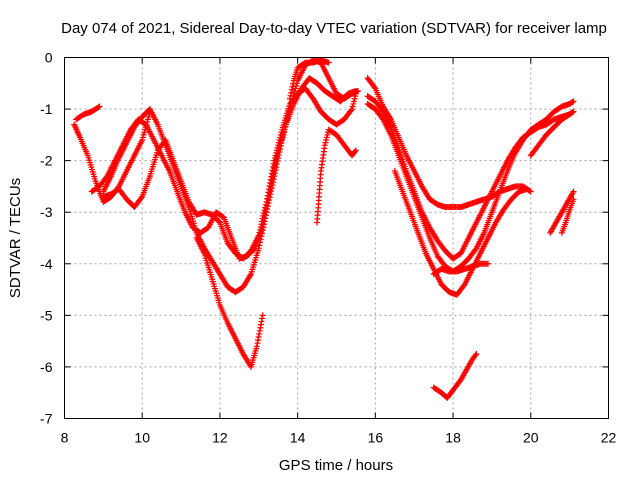  What do you see at coordinates (142, 438) in the screenshot?
I see `x-tick-label: 10` at bounding box center [142, 438].